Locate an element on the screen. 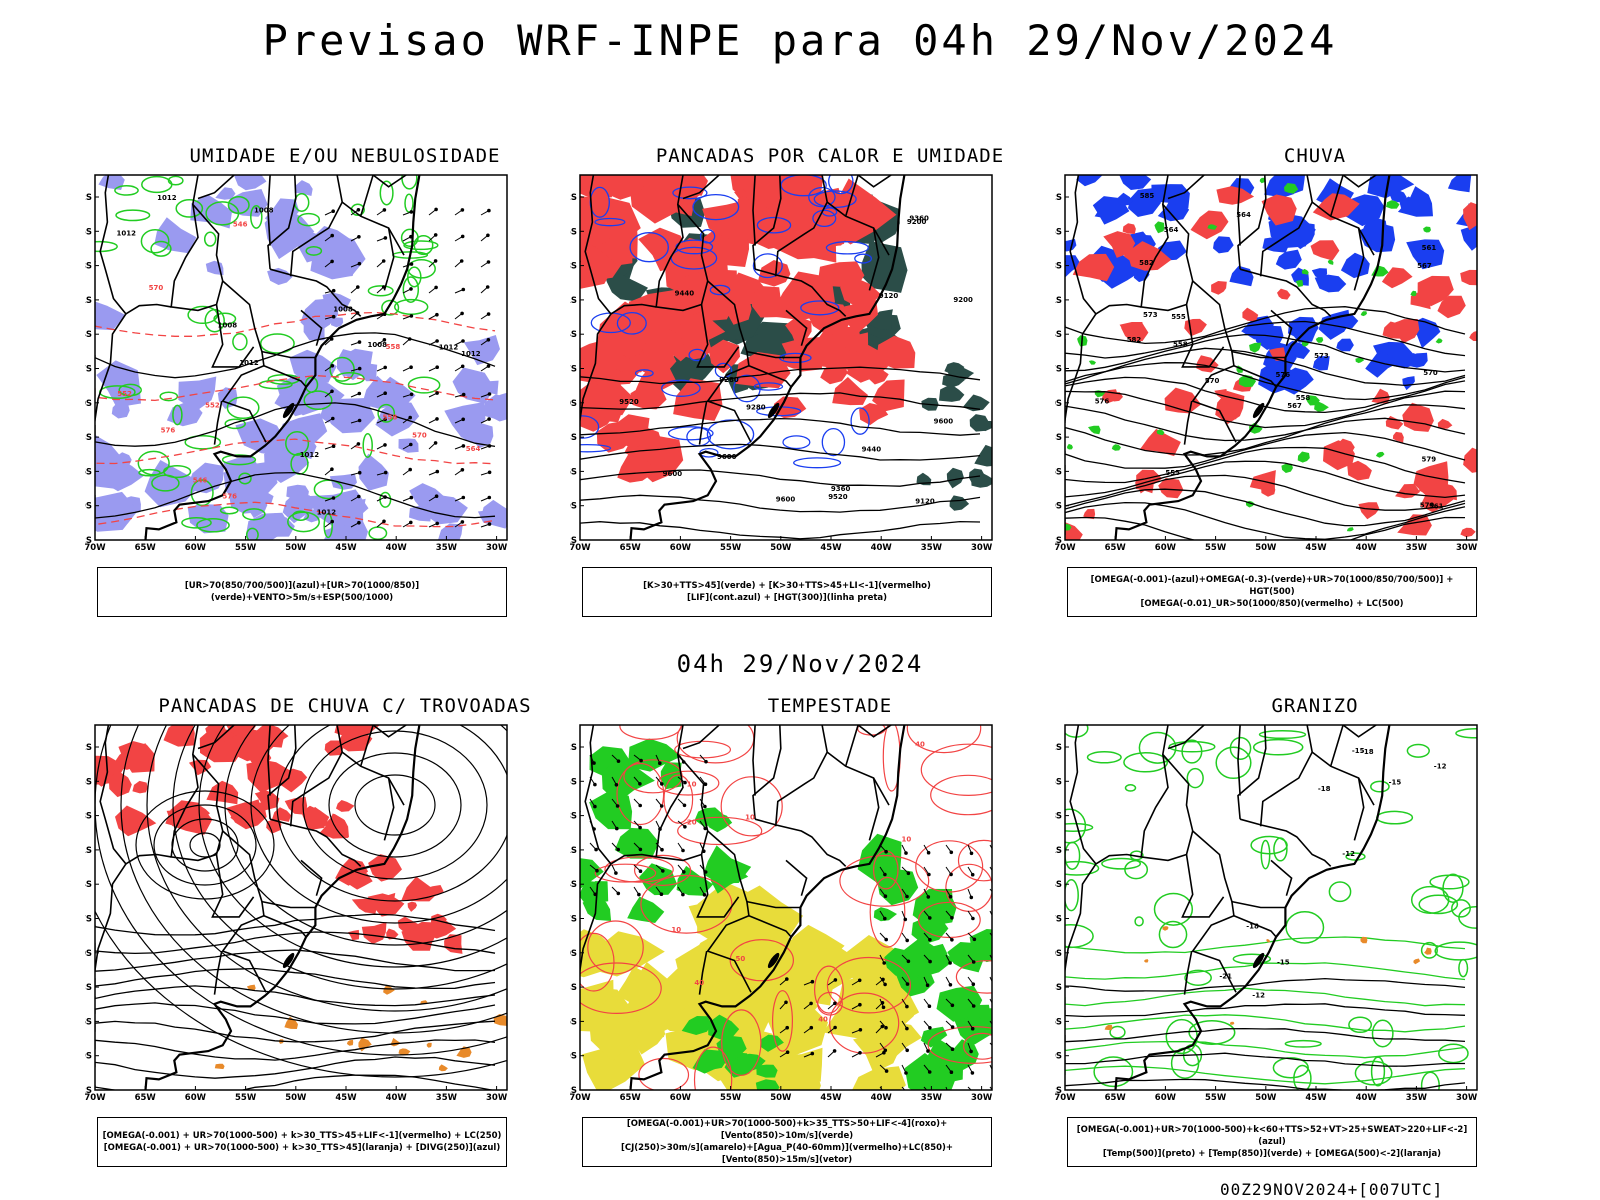  lon-label: 40W is located at coordinates (397, 1098).